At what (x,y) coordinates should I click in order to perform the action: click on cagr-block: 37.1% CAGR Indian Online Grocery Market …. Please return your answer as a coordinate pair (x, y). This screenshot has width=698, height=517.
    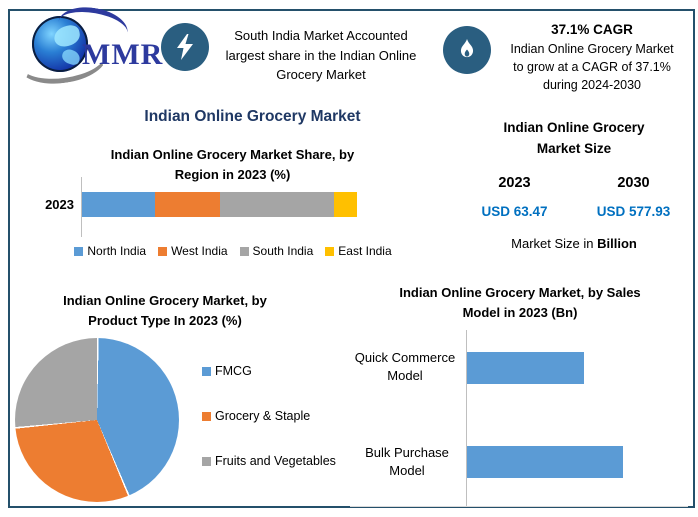
    Looking at the image, I should click on (592, 57).